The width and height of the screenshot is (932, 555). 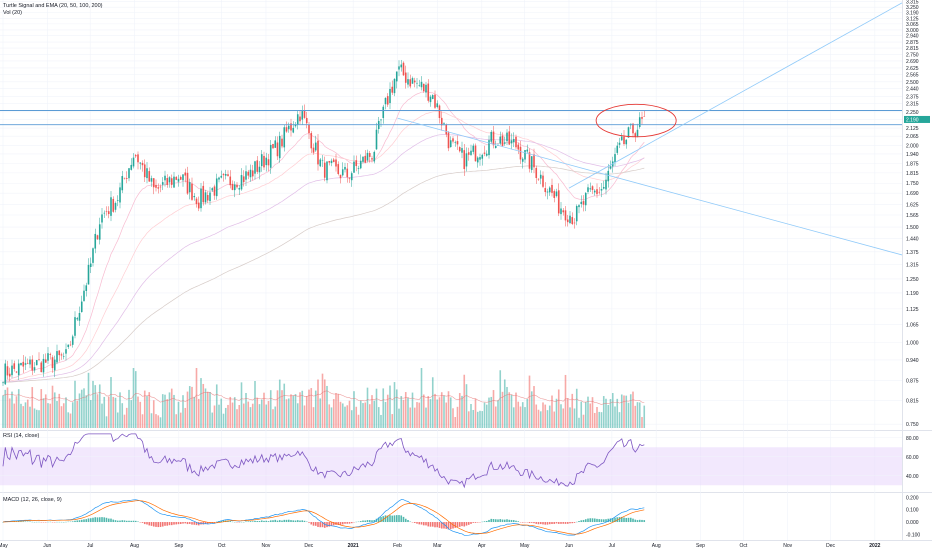 I want to click on time-tick-label: Nov, so click(x=266, y=546).